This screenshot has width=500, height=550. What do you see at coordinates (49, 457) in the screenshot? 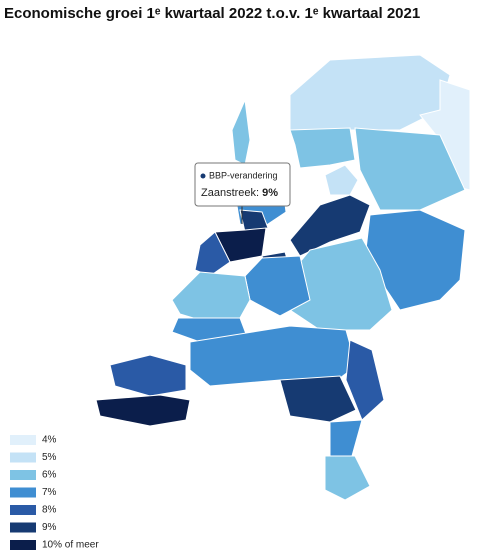
I see `legend-label: 5%` at bounding box center [49, 457].